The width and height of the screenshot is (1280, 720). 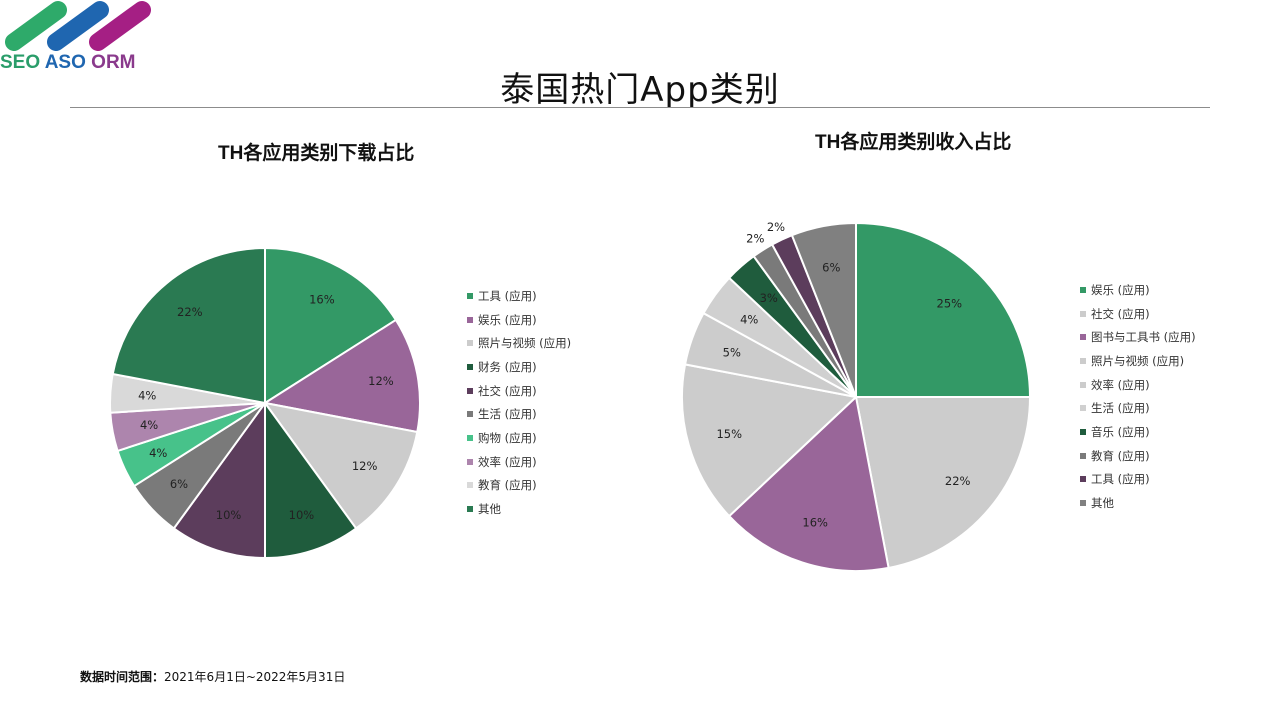 What do you see at coordinates (507, 366) in the screenshot?
I see `legend-label: 财务 (应用)` at bounding box center [507, 366].